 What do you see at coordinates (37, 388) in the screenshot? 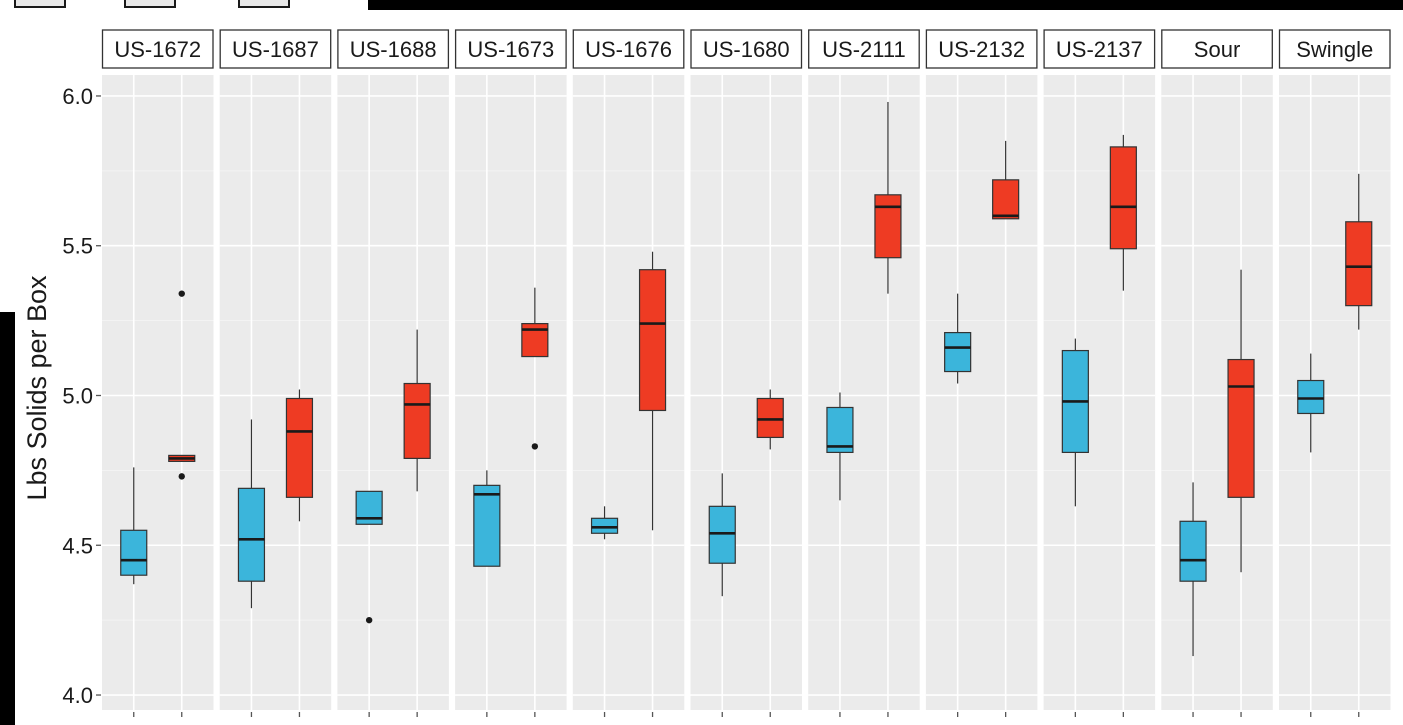
I see `y-axis-title: Lbs Solids per Box` at bounding box center [37, 388].